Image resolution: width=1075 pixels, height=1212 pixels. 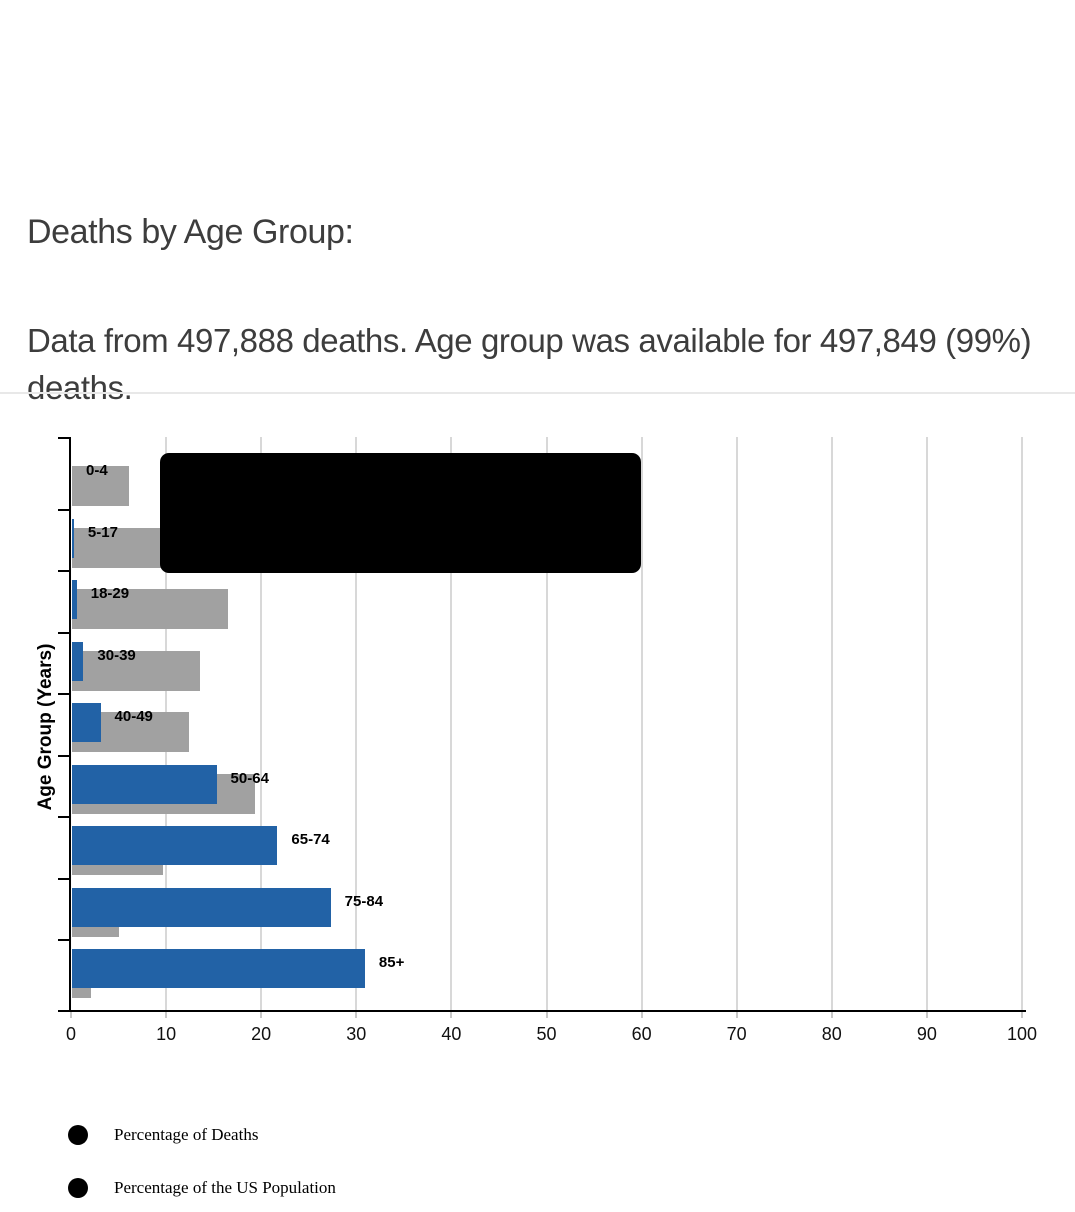 I want to click on tooltip-overlay, so click(x=400, y=513).